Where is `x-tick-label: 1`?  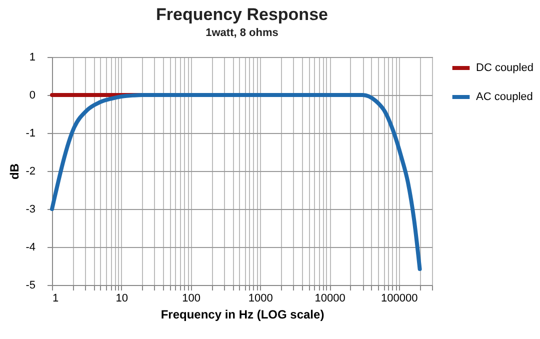 x-tick-label: 1 is located at coordinates (55, 298).